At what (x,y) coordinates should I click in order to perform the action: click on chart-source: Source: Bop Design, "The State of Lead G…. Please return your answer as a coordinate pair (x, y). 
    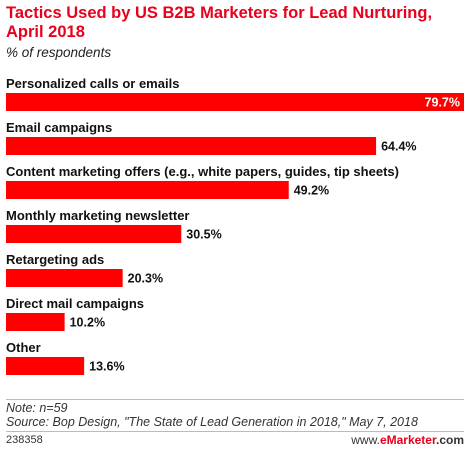
    Looking at the image, I should click on (212, 422).